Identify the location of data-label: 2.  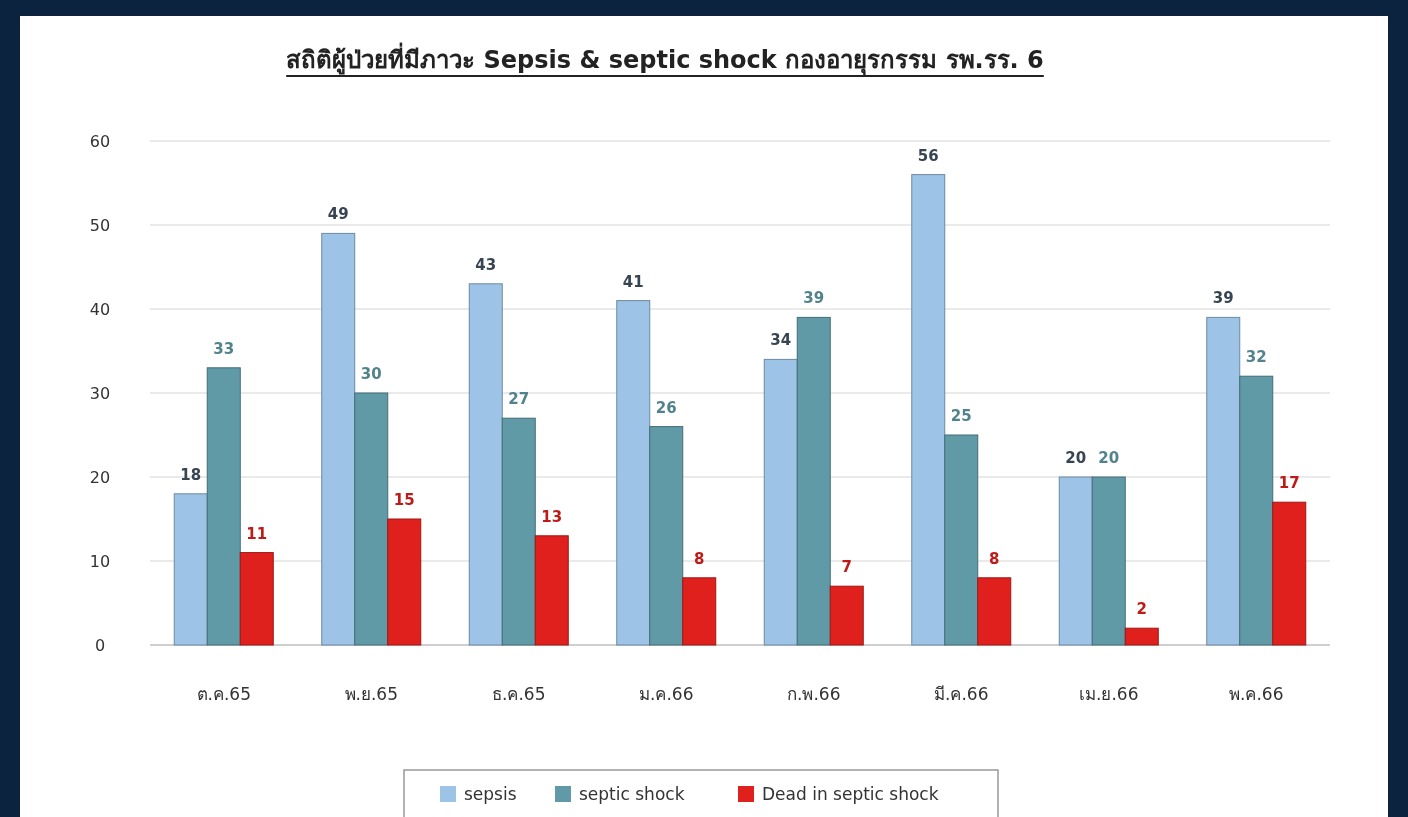
(1141, 609).